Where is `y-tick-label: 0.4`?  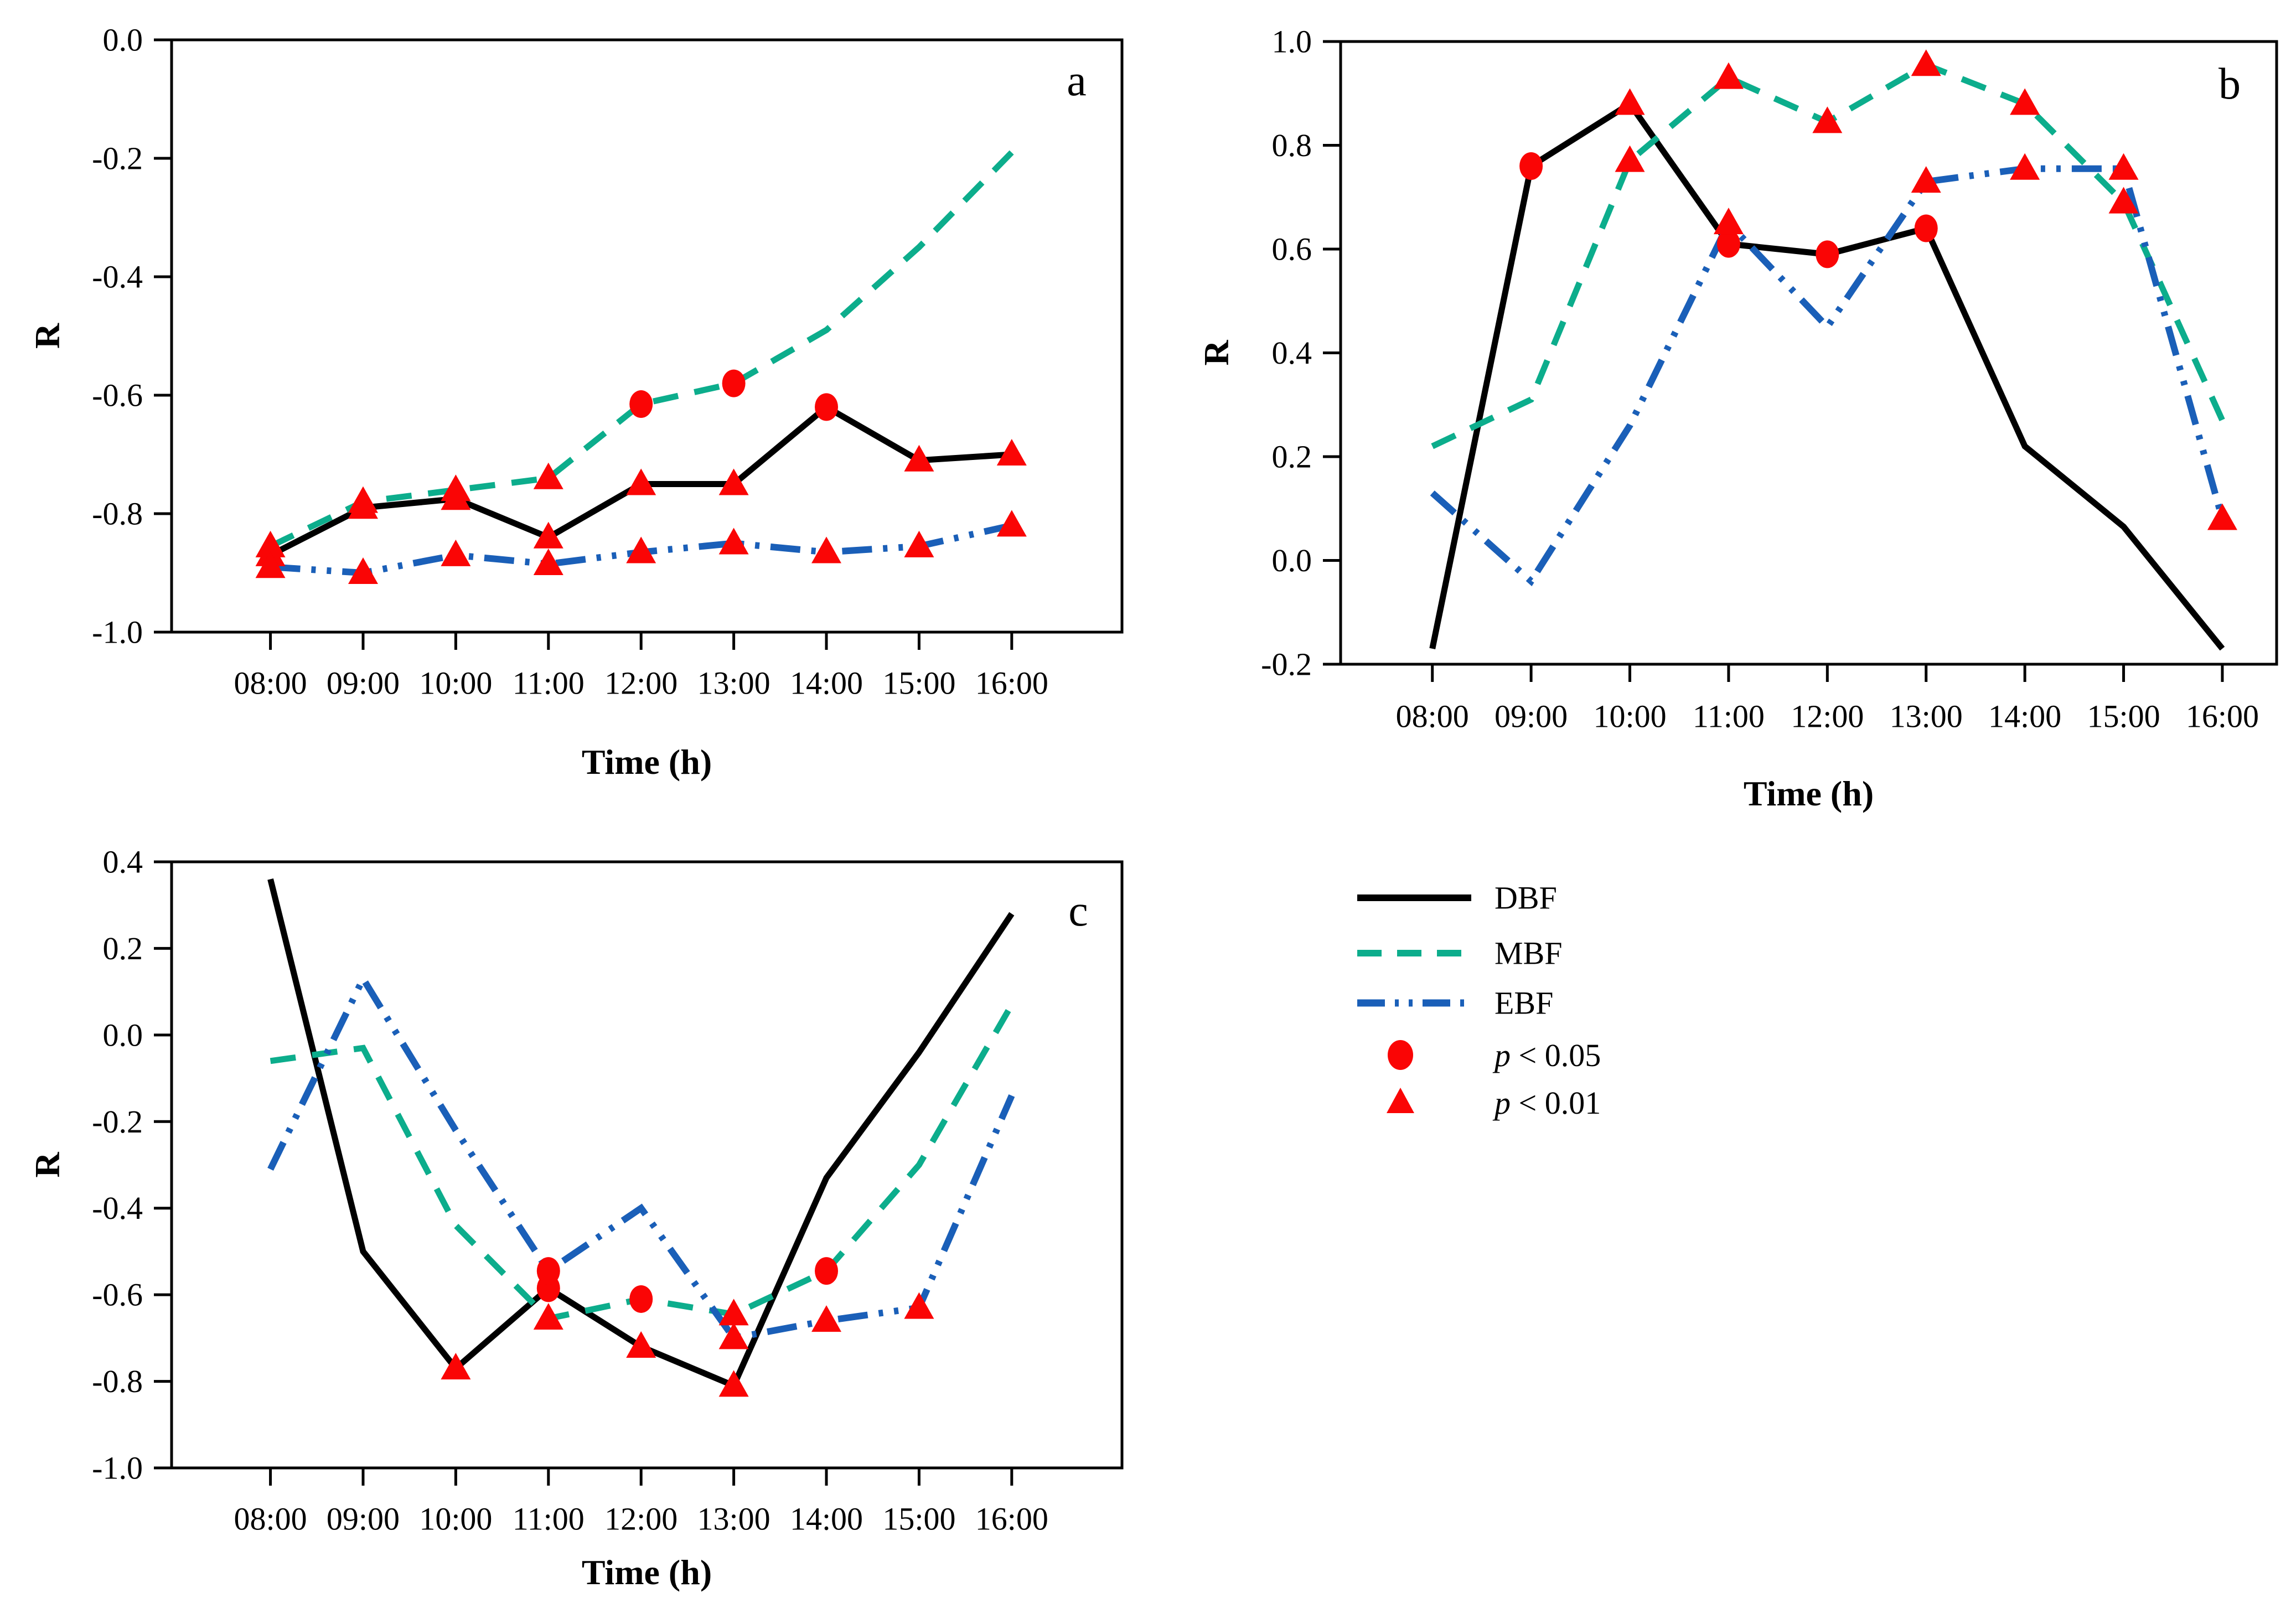 y-tick-label: 0.4 is located at coordinates (123, 862).